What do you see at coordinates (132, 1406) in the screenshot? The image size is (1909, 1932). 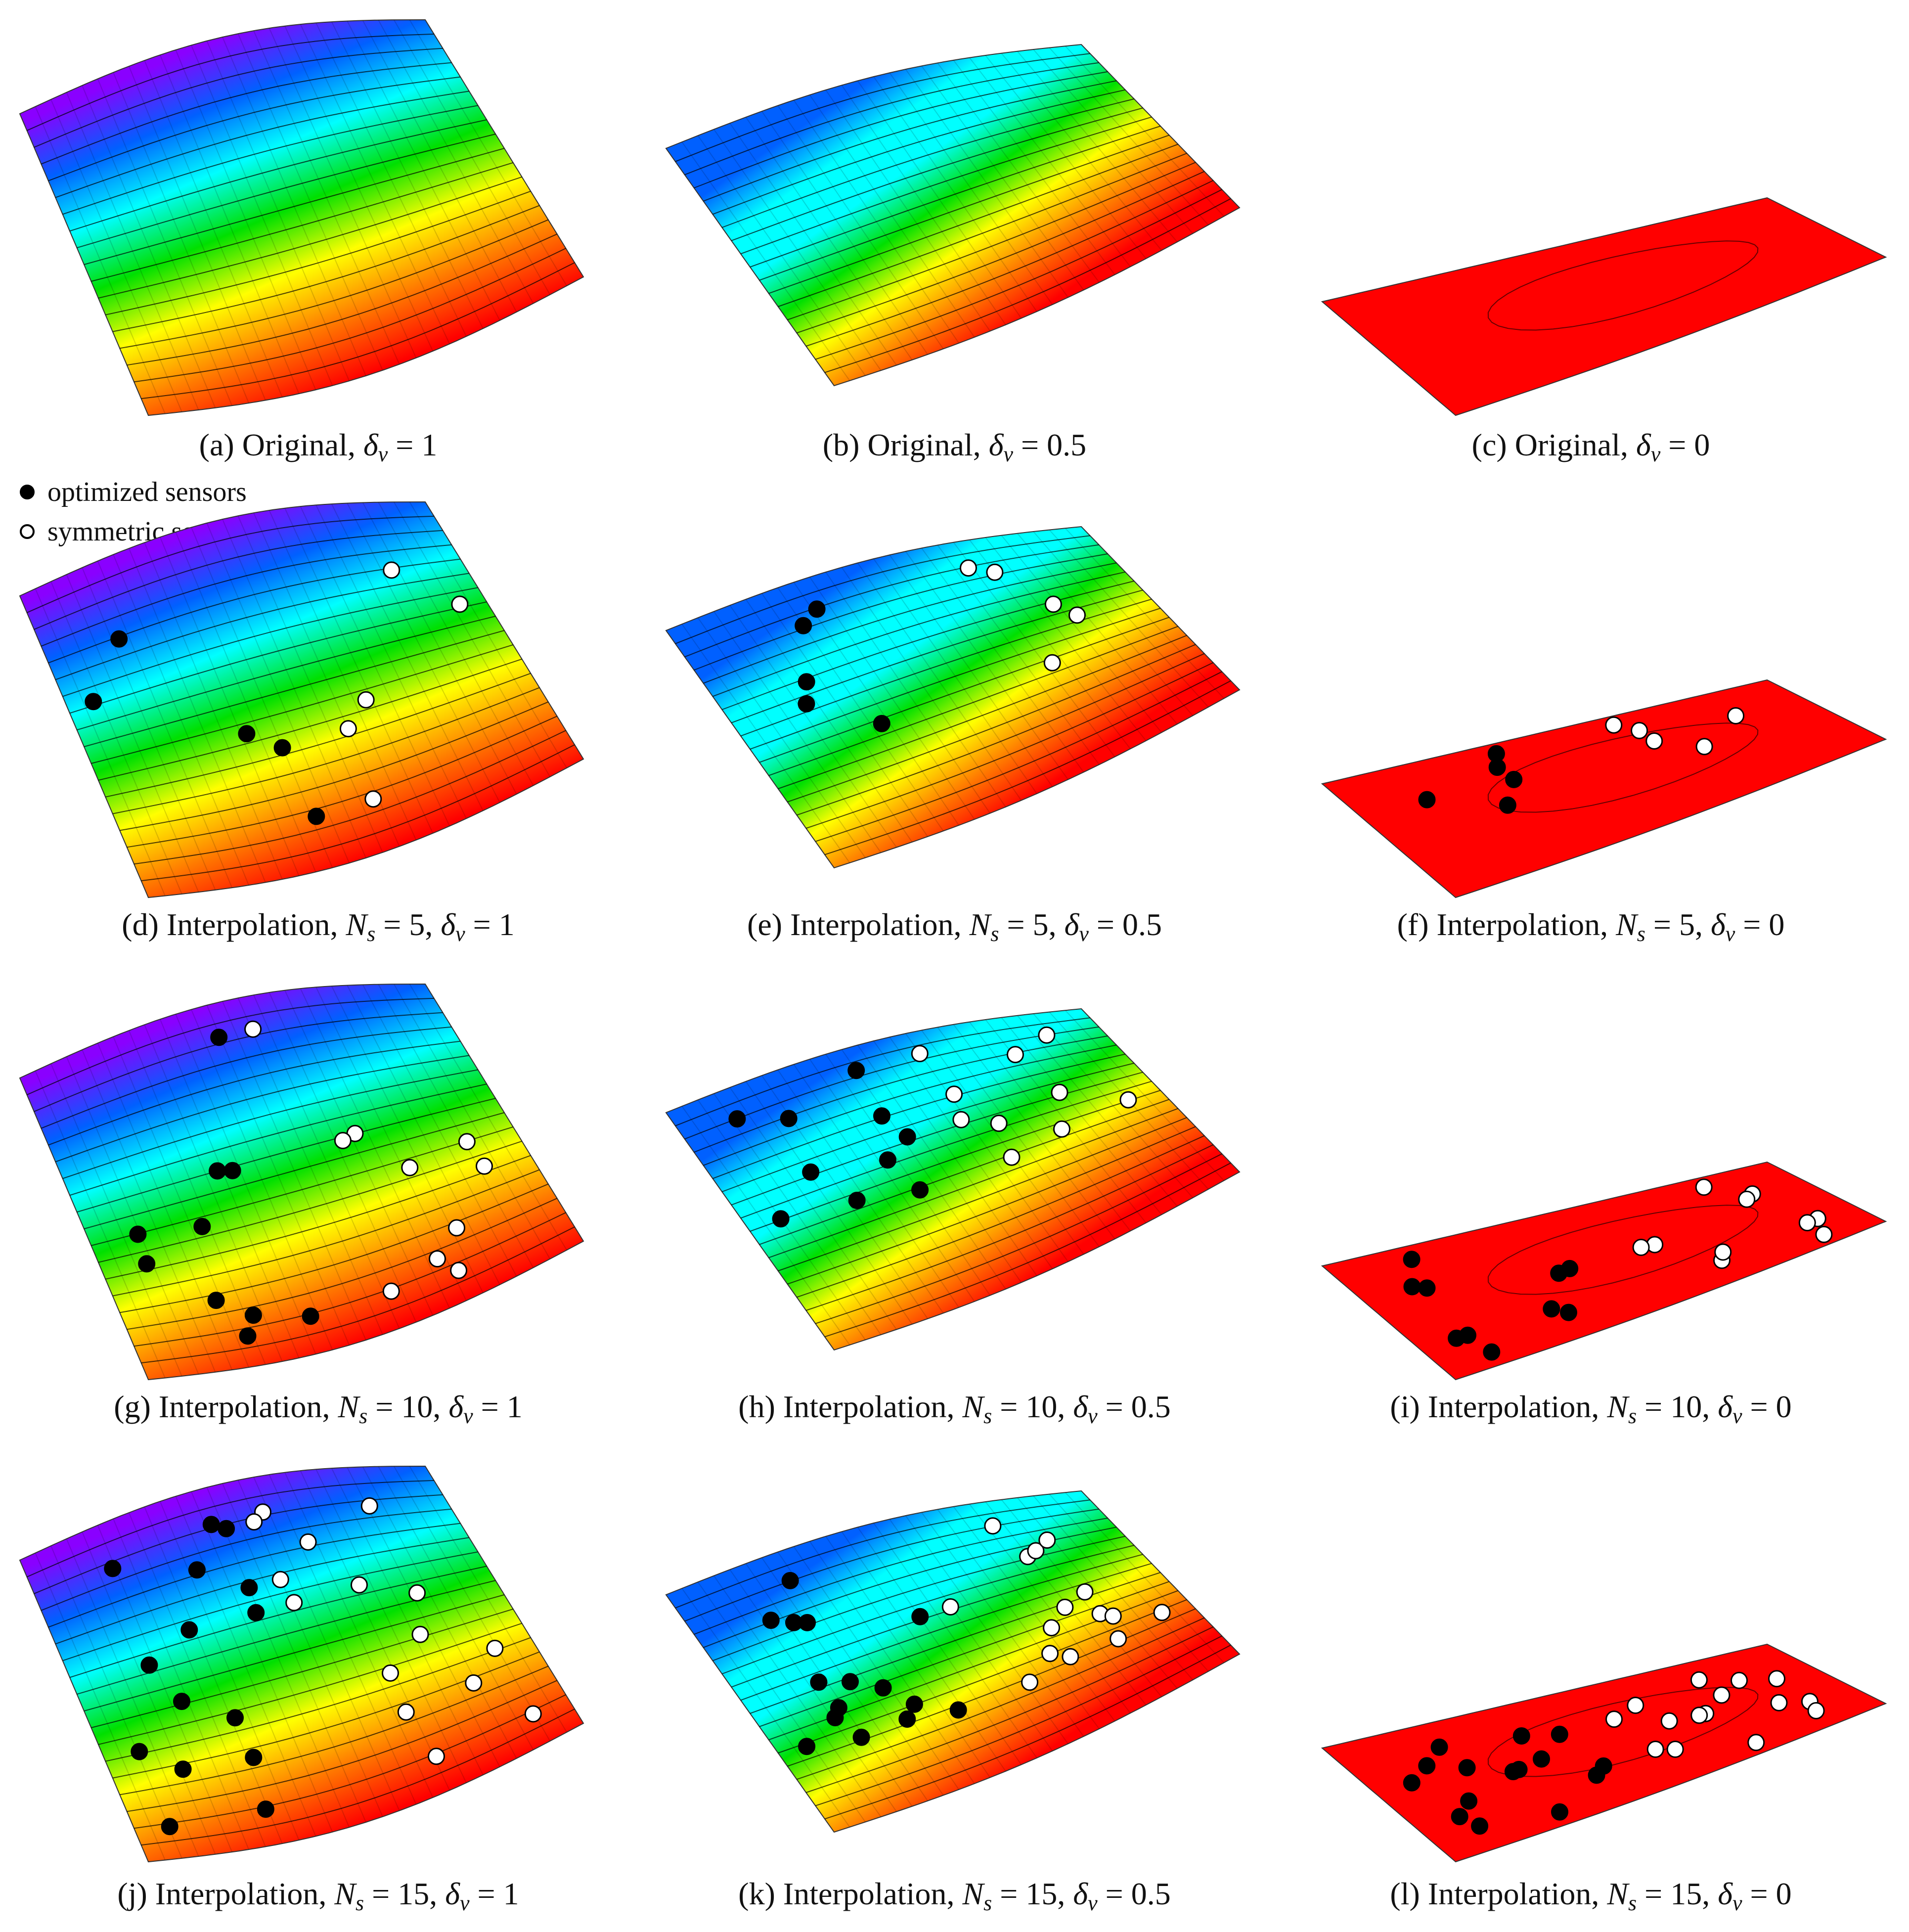 I see `caption-tag: (g)` at bounding box center [132, 1406].